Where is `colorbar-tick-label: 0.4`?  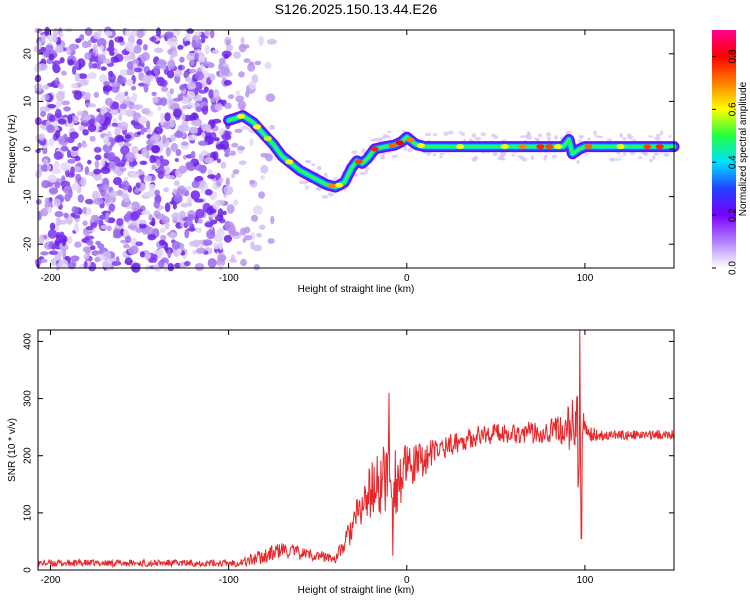 colorbar-tick-label: 0.4 is located at coordinates (733, 162).